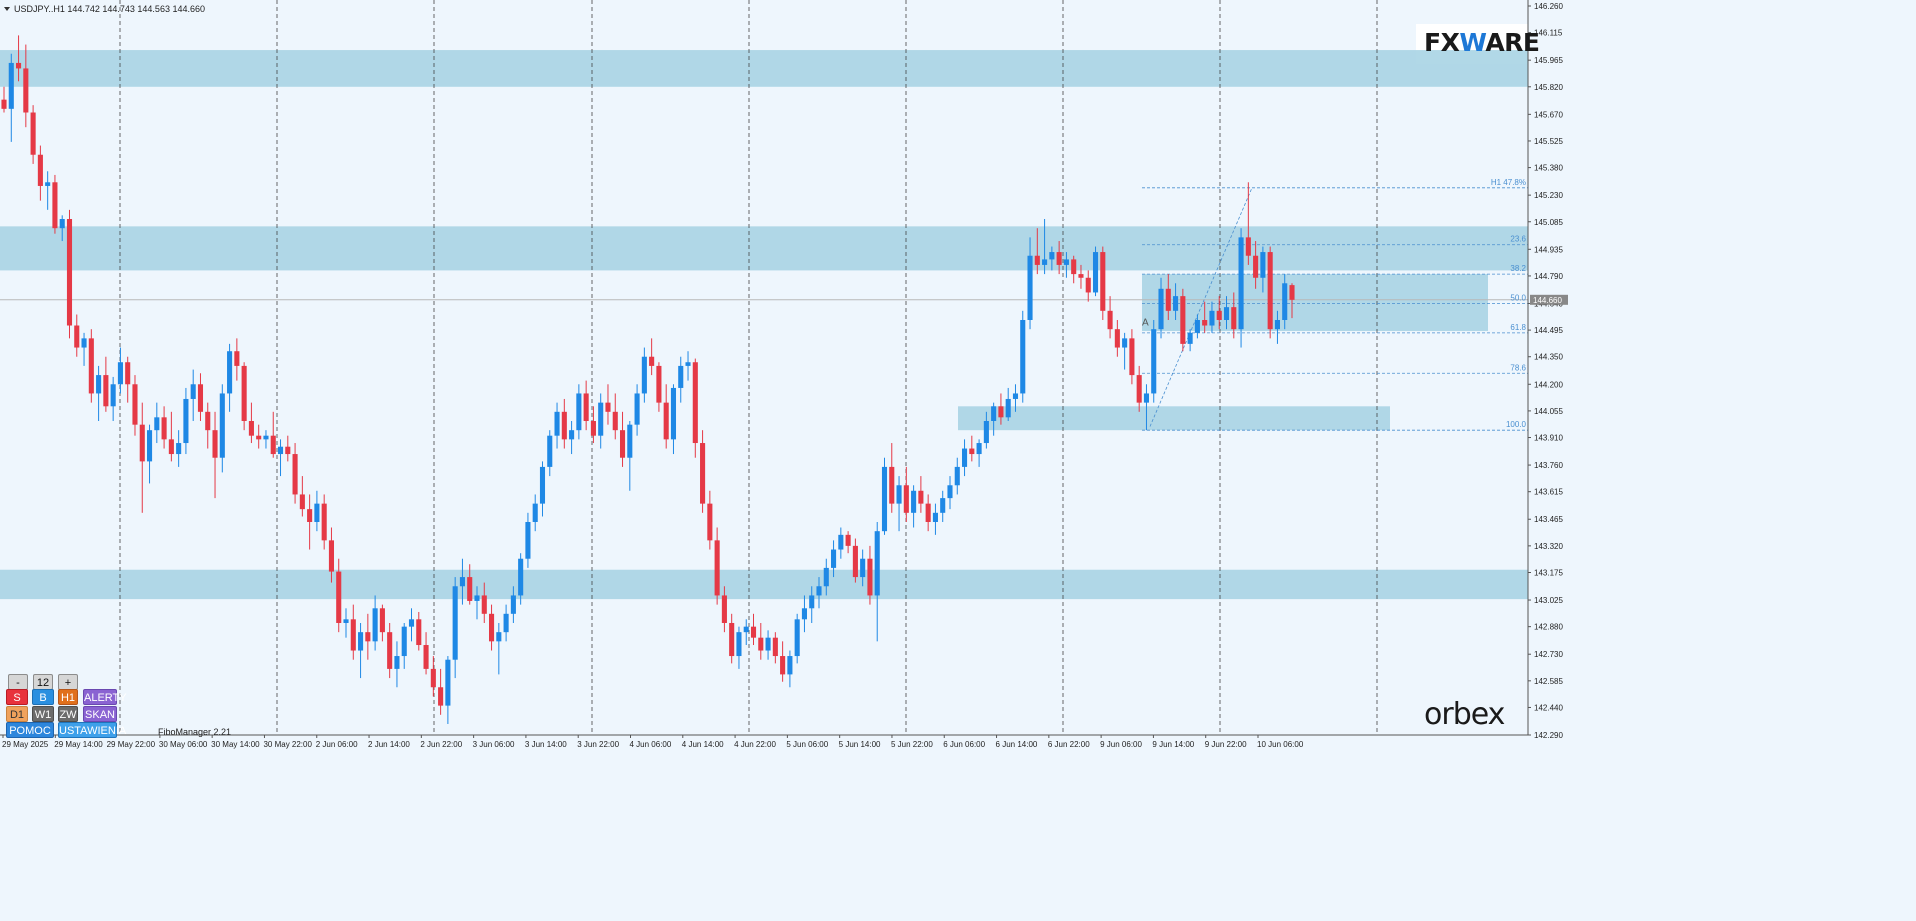  What do you see at coordinates (1548, 168) in the screenshot?
I see `price-tick-label: 145.380` at bounding box center [1548, 168].